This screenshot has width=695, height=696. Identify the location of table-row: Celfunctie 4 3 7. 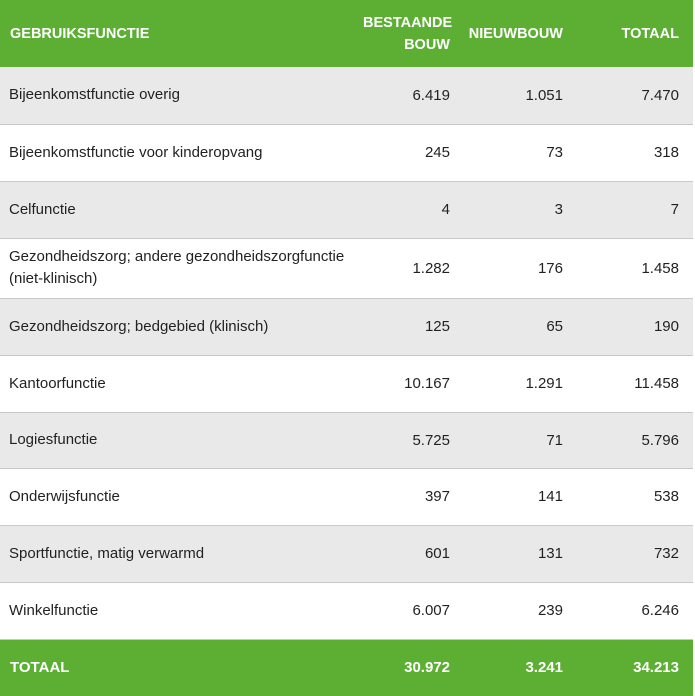
(346, 210).